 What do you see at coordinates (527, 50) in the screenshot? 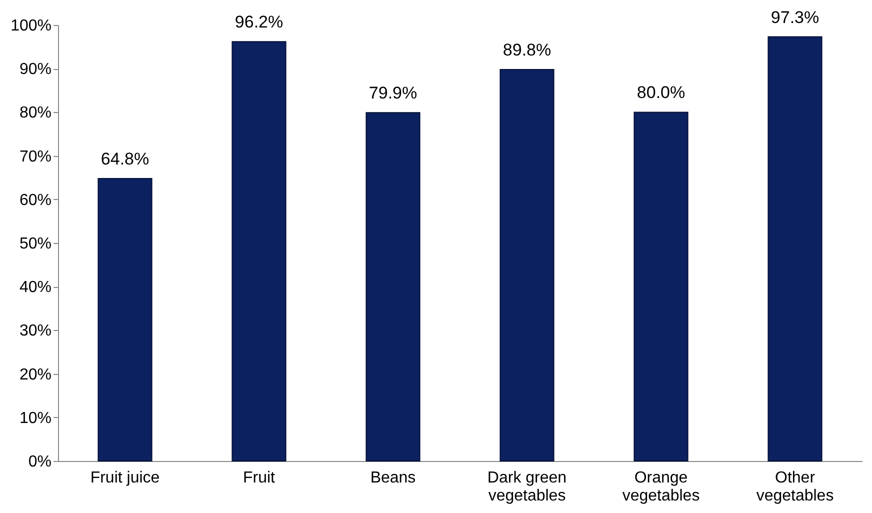
I see `data-label: 89.8%` at bounding box center [527, 50].